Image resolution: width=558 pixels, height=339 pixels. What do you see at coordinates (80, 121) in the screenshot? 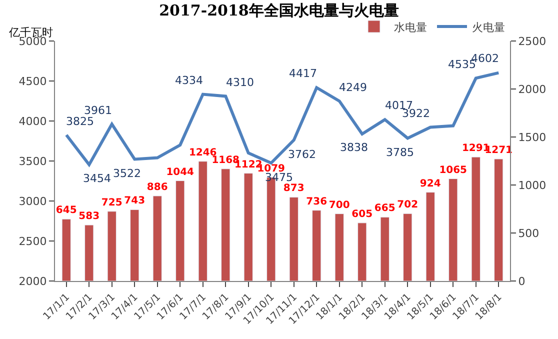
I see `data-label: 3825` at bounding box center [80, 121].